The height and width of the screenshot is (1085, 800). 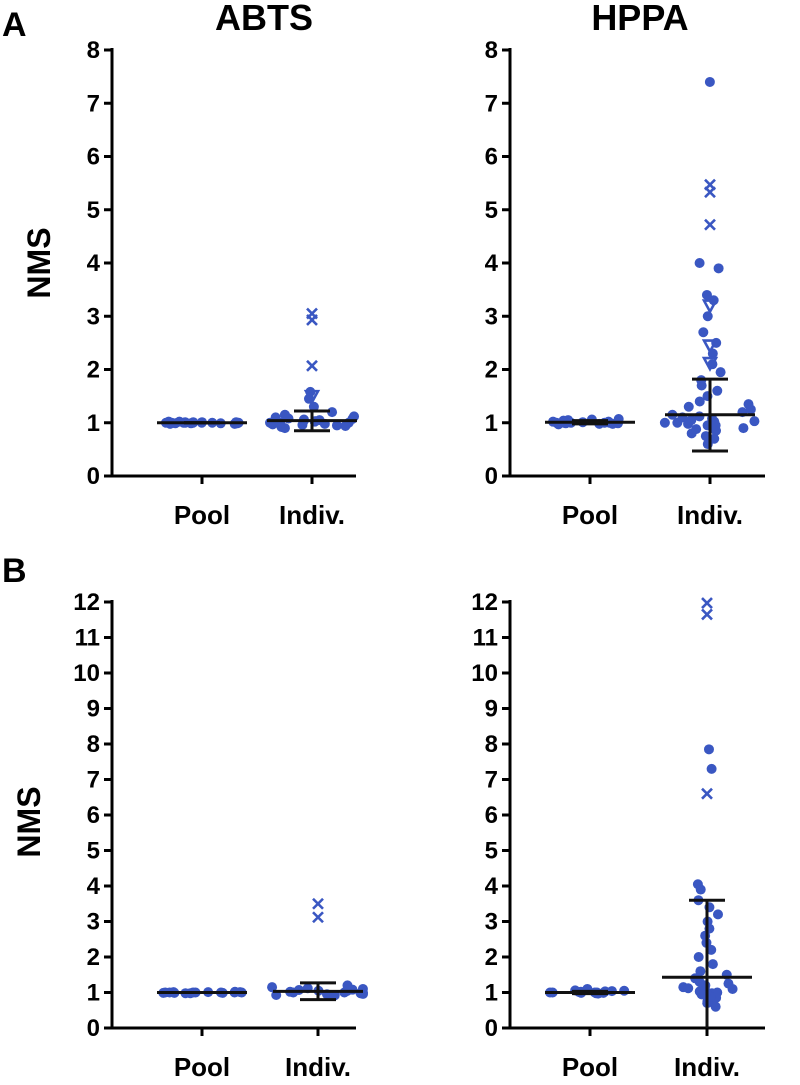 I want to click on chart-title: ABTS, so click(x=264, y=19).